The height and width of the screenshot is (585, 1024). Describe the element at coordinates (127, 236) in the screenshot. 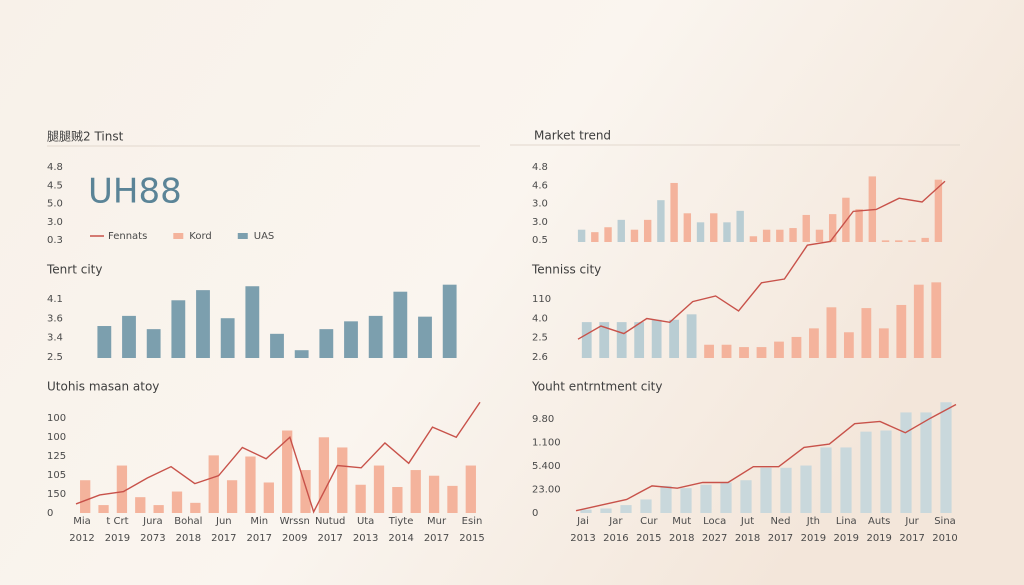

I see `legend-label: Fennats` at that location.